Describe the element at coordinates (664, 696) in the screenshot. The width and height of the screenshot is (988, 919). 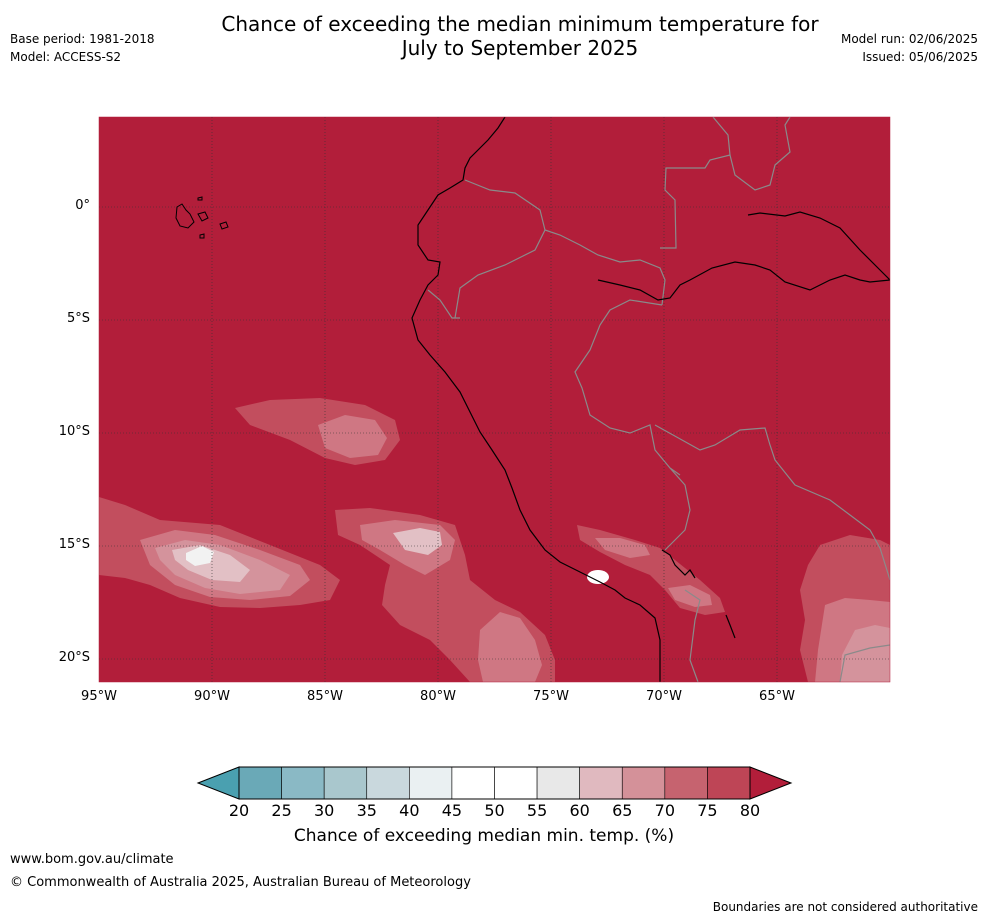
I see `lon-label-70w: 70°W` at that location.